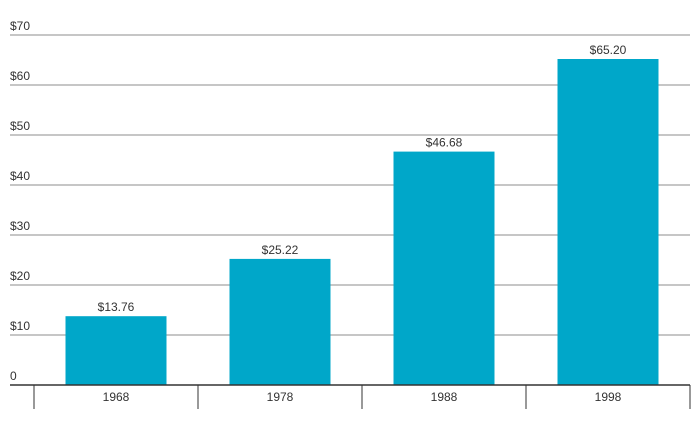 This screenshot has width=700, height=428. I want to click on x-tick-label: 1998, so click(608, 397).